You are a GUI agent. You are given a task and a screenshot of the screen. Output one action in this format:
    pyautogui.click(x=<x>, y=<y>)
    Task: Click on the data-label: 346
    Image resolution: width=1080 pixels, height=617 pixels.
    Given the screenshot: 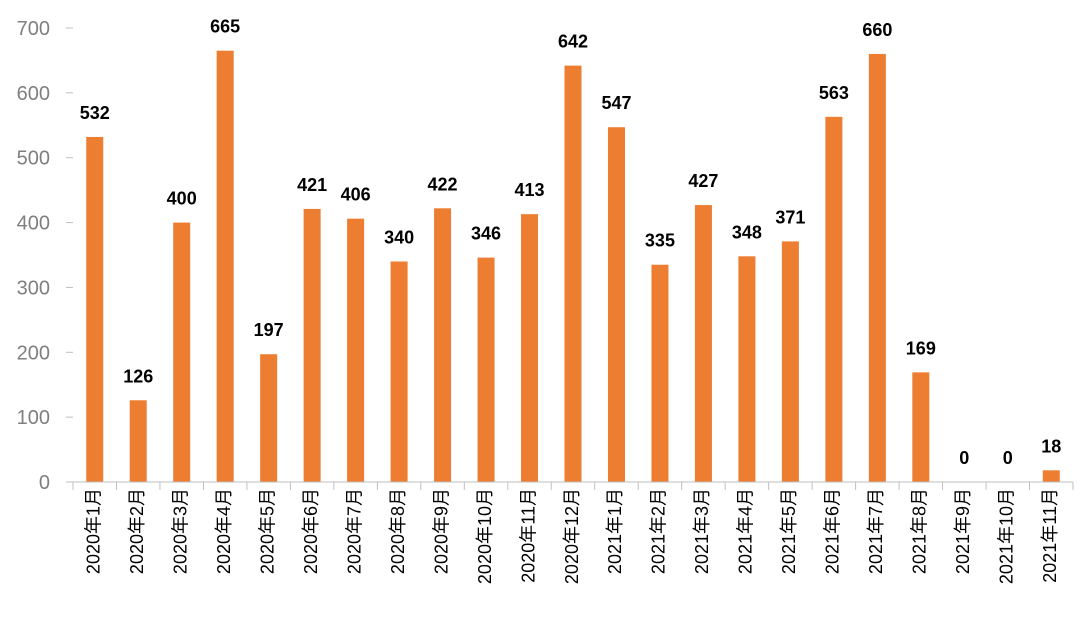 What is the action you would take?
    pyautogui.click(x=486, y=234)
    